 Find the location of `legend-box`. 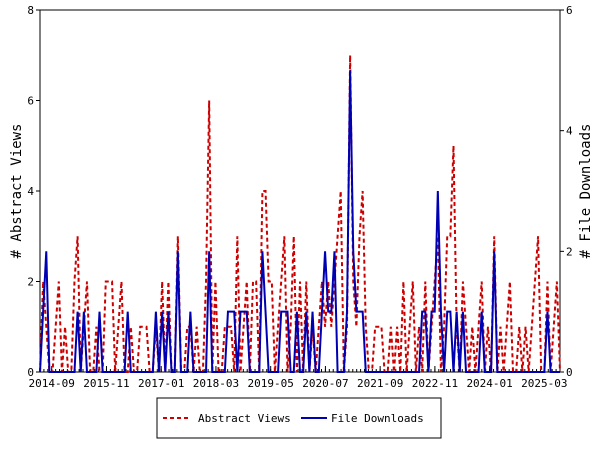

legend-box is located at coordinates (299, 418).